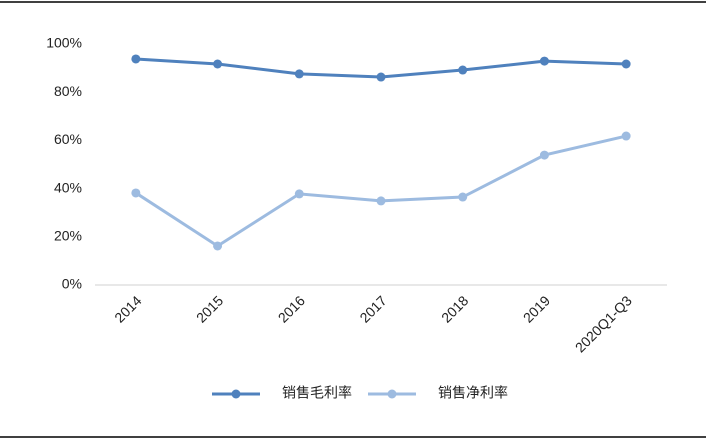 The width and height of the screenshot is (706, 441). I want to click on y-tick-label: 40%, so click(68, 187).